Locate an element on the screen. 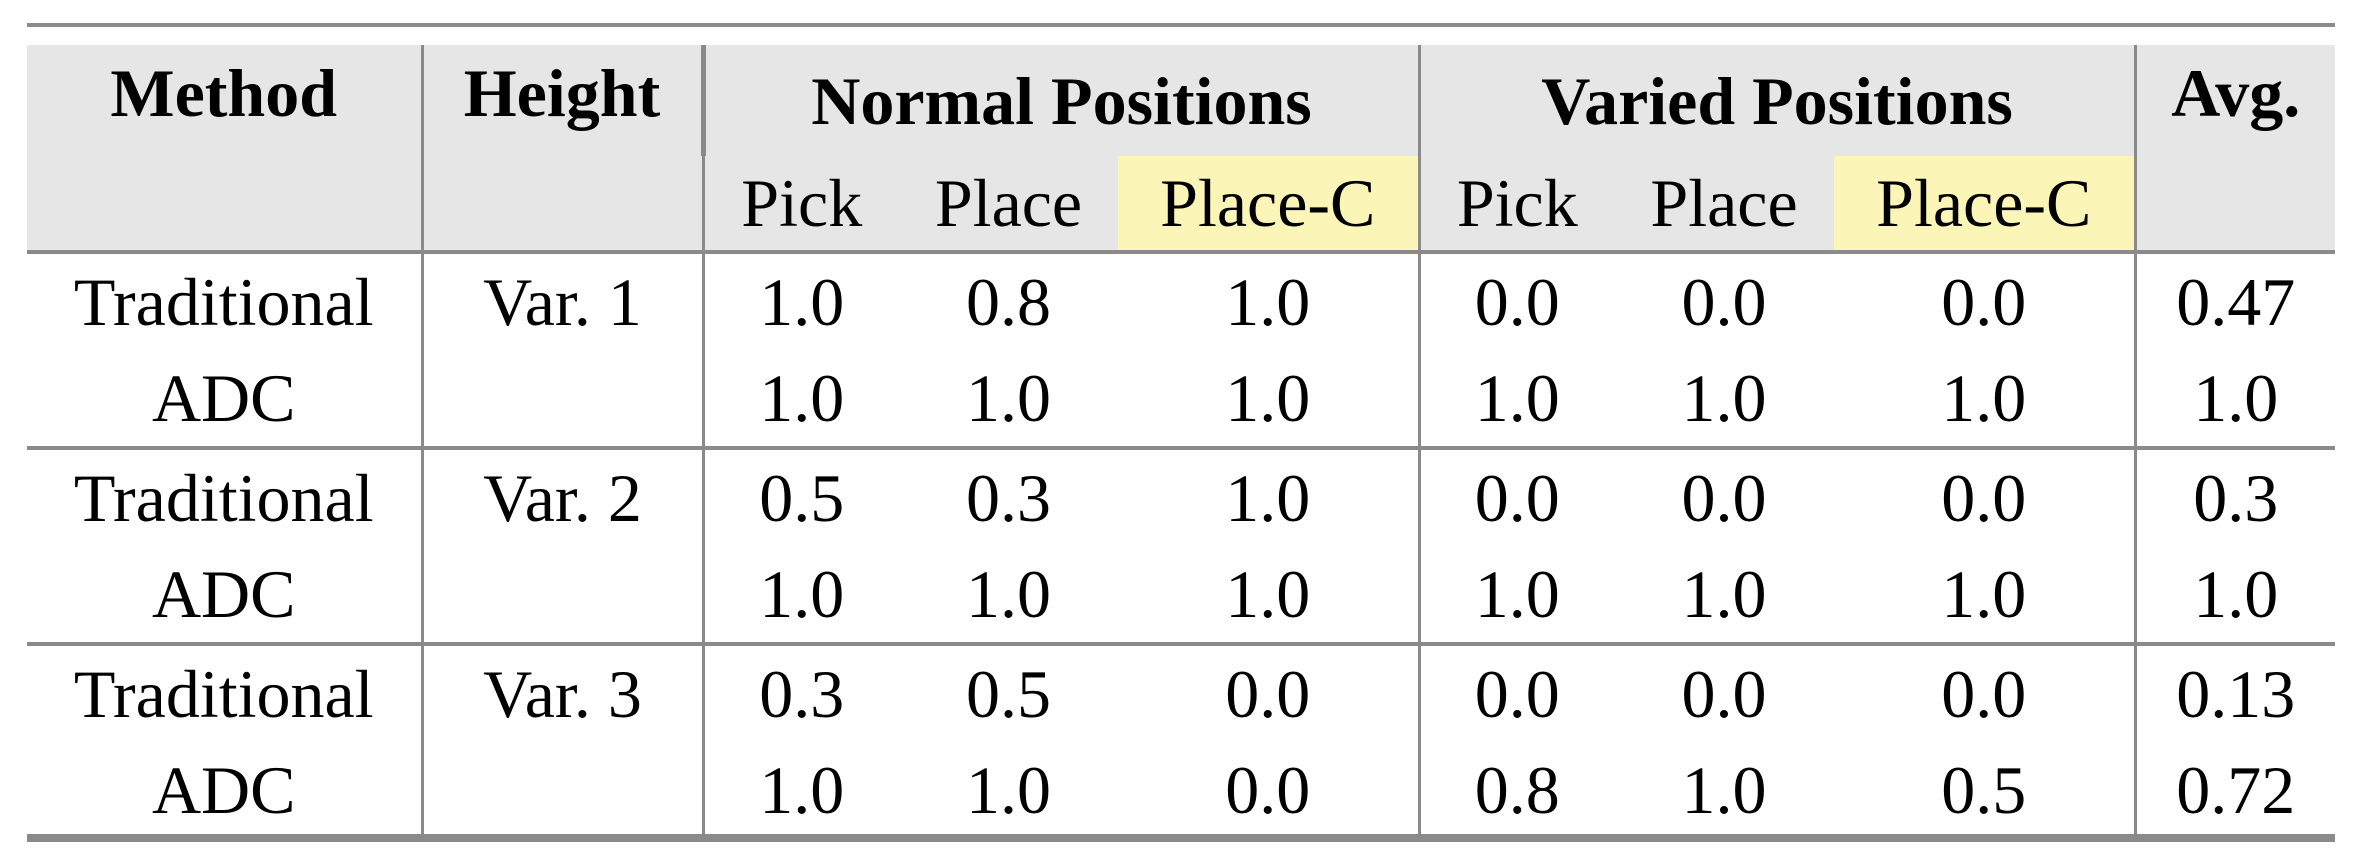  subheader-normal-pick: Pick is located at coordinates (800, 204).